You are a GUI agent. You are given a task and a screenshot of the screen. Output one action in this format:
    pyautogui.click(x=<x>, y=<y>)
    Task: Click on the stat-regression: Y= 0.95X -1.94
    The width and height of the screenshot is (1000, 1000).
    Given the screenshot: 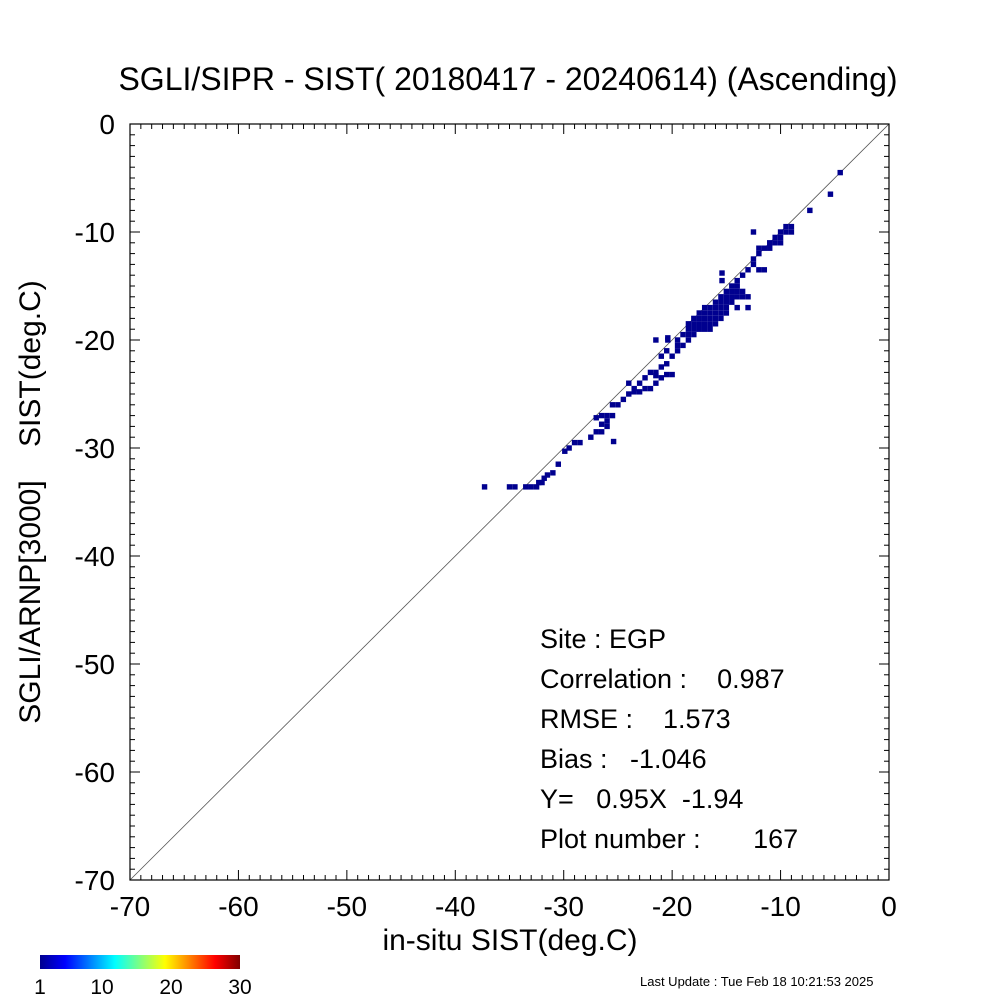 What is the action you would take?
    pyautogui.click(x=641, y=799)
    